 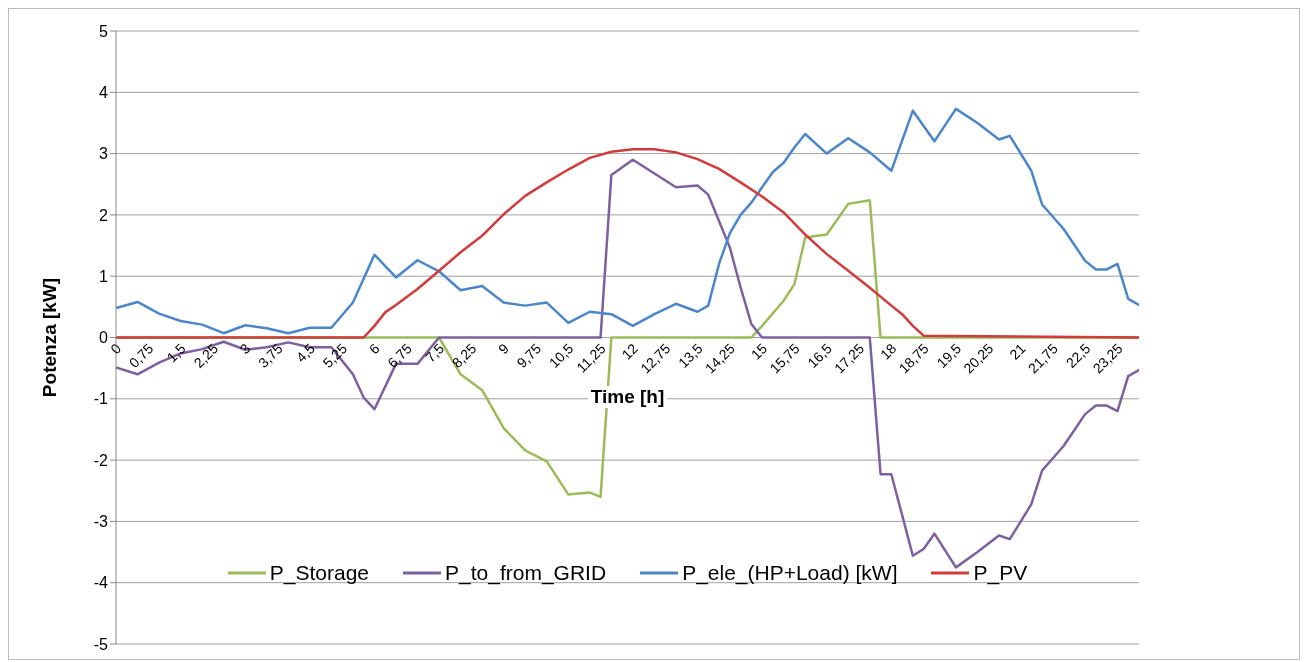 I want to click on y-tick-label: 1, so click(x=104, y=276).